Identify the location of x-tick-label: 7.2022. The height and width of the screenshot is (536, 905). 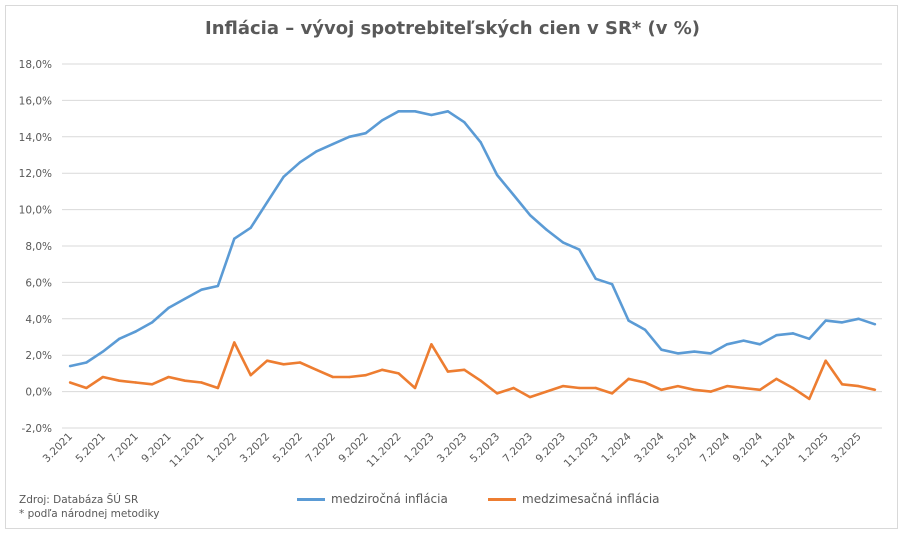
(321, 448).